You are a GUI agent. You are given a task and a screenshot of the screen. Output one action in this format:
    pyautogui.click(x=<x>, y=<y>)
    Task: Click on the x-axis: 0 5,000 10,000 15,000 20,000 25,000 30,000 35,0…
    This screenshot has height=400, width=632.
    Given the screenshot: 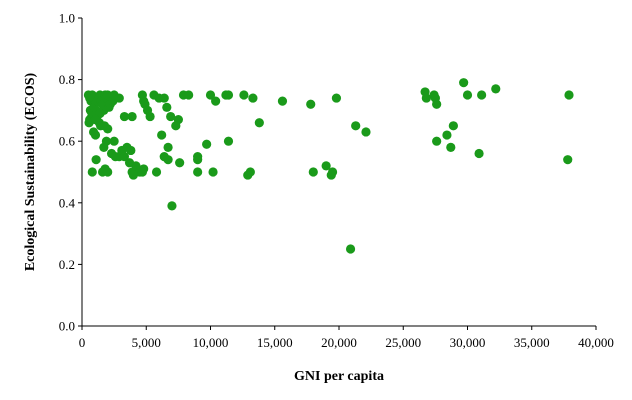 What is the action you would take?
    pyautogui.click(x=346, y=337)
    